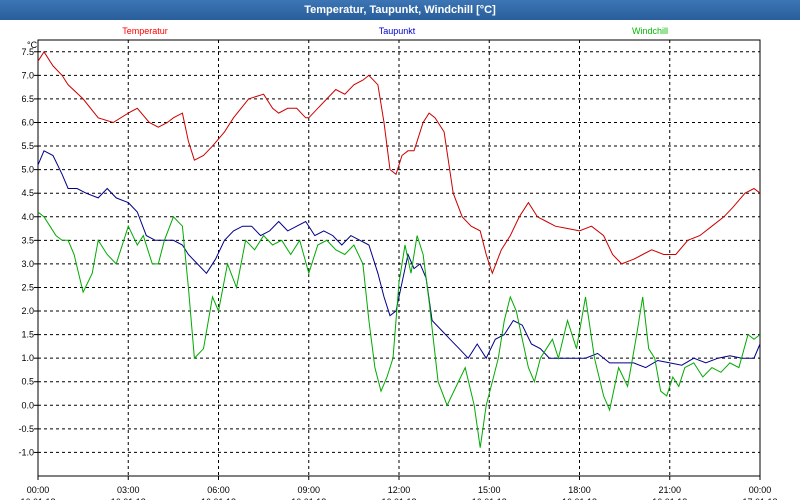 Image resolution: width=800 pixels, height=500 pixels. I want to click on y-tick-label: 6.5, so click(27, 99).